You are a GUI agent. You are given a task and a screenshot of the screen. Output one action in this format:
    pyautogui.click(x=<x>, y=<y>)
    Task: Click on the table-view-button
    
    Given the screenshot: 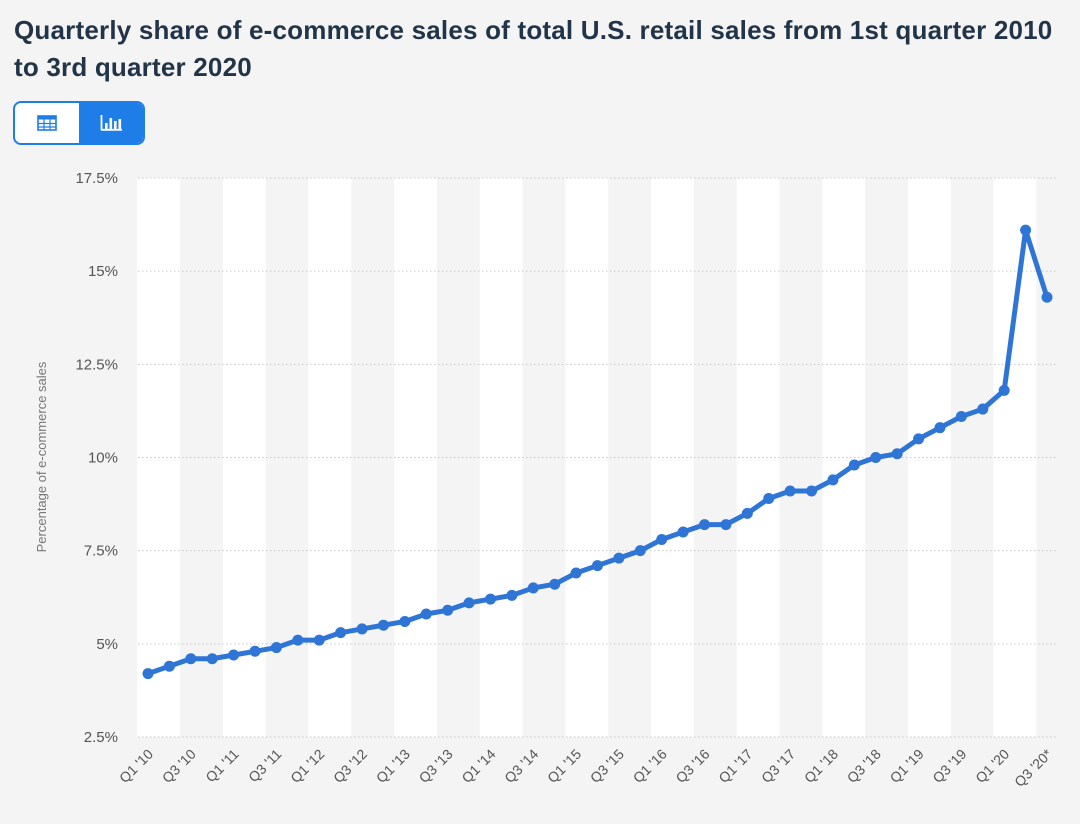 What is the action you would take?
    pyautogui.click(x=47, y=123)
    